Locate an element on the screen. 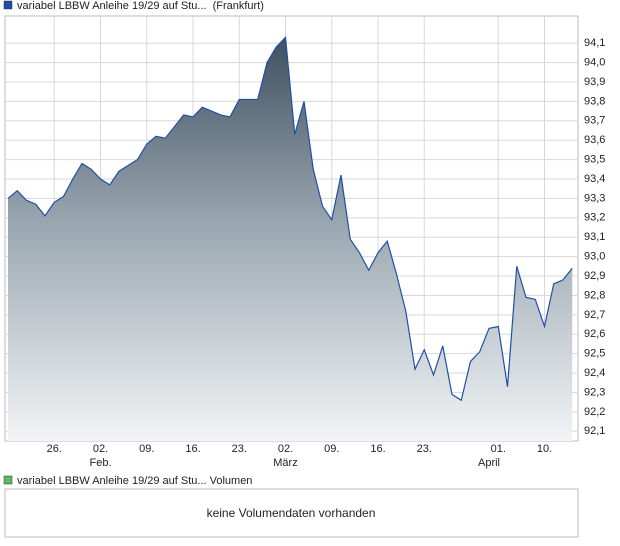 This screenshot has width=620, height=546. y-tick-label: 92,2 is located at coordinates (594, 412).